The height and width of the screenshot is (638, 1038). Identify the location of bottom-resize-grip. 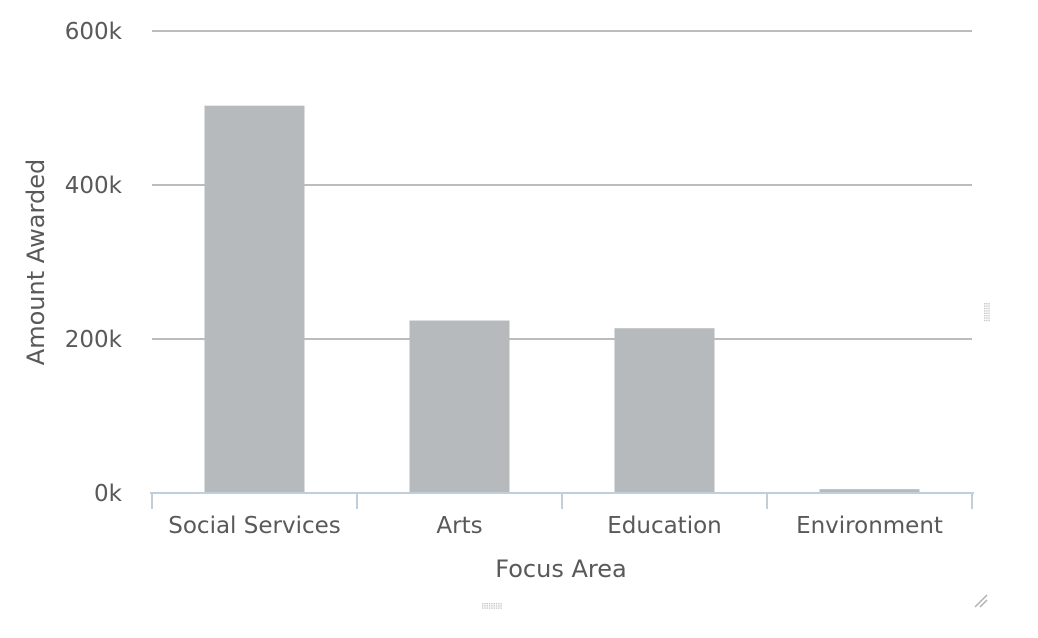
(492, 606).